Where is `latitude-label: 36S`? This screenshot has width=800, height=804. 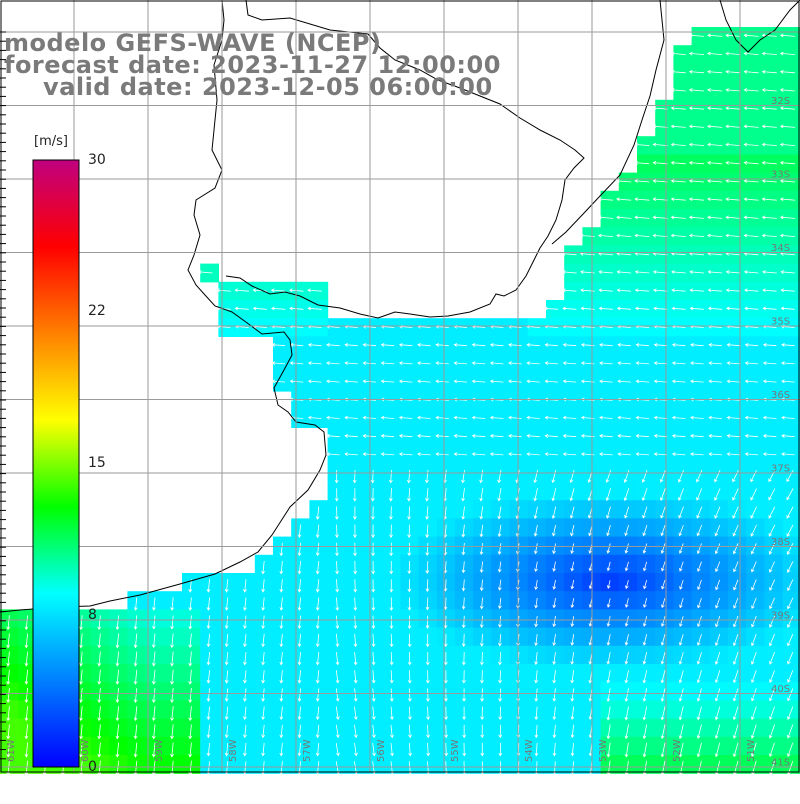 latitude-label: 36S is located at coordinates (780, 395).